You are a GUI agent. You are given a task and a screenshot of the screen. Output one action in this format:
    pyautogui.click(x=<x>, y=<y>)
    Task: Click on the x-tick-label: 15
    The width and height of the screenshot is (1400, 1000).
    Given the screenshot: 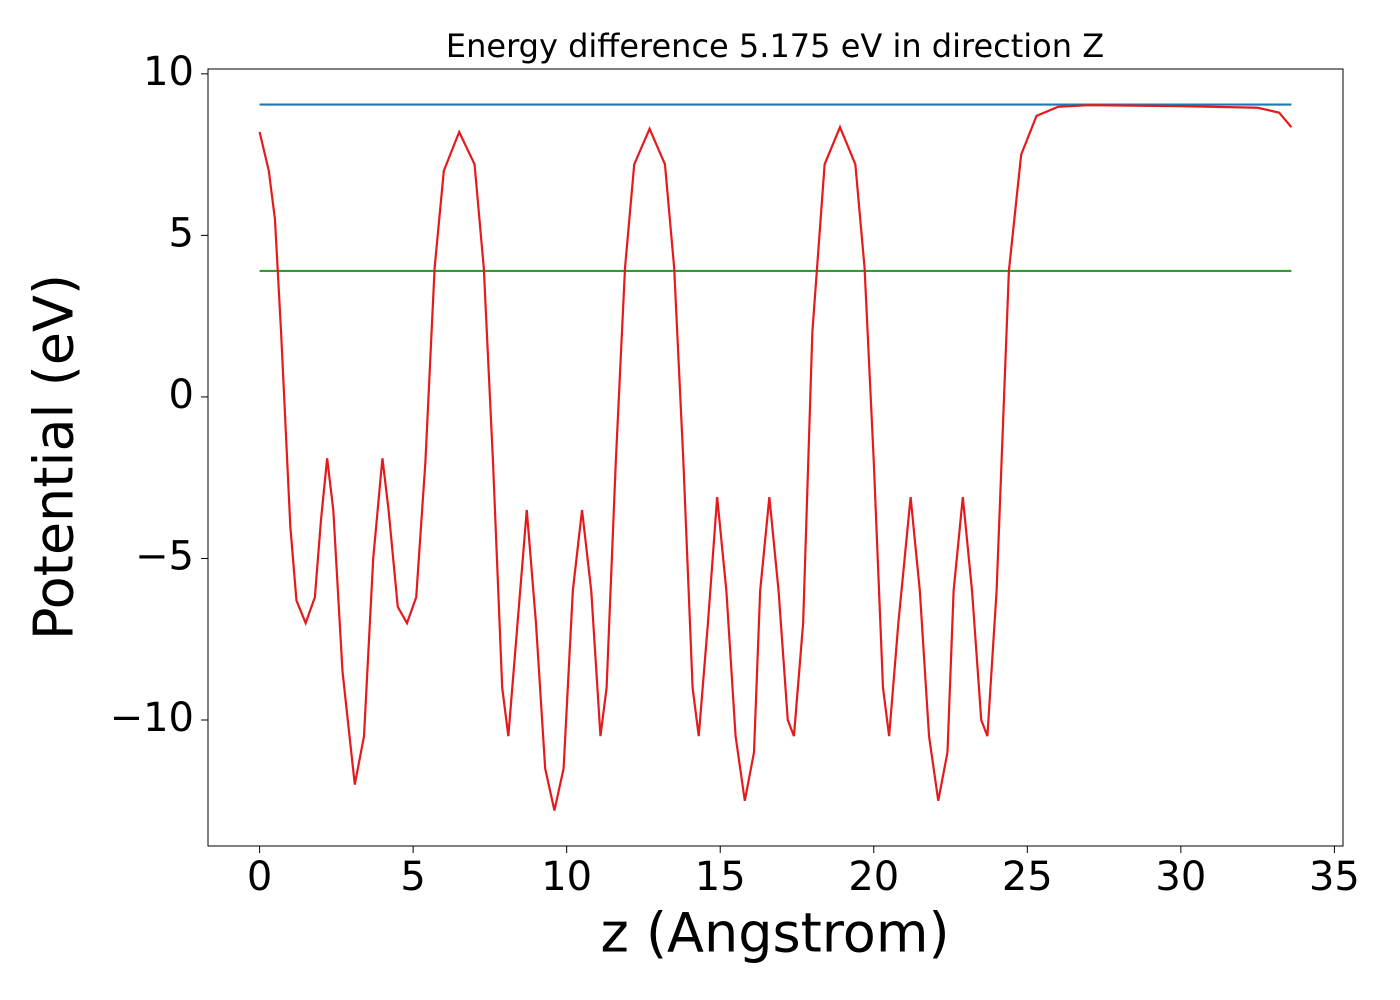 What is the action you would take?
    pyautogui.click(x=720, y=877)
    